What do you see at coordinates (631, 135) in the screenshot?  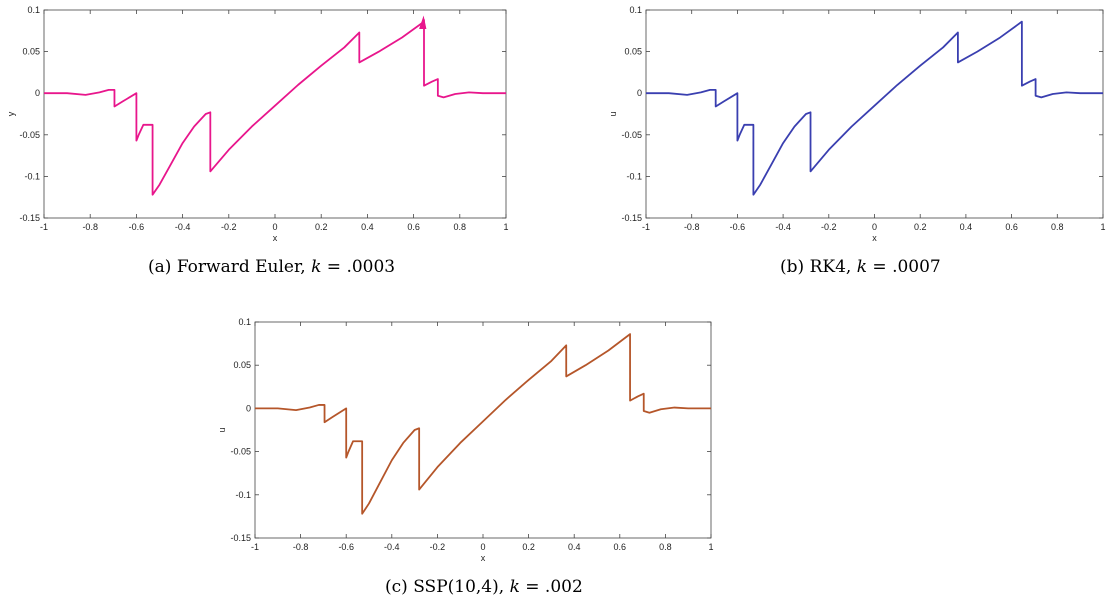 I see `y-tick-label-b: -0.05` at bounding box center [631, 135].